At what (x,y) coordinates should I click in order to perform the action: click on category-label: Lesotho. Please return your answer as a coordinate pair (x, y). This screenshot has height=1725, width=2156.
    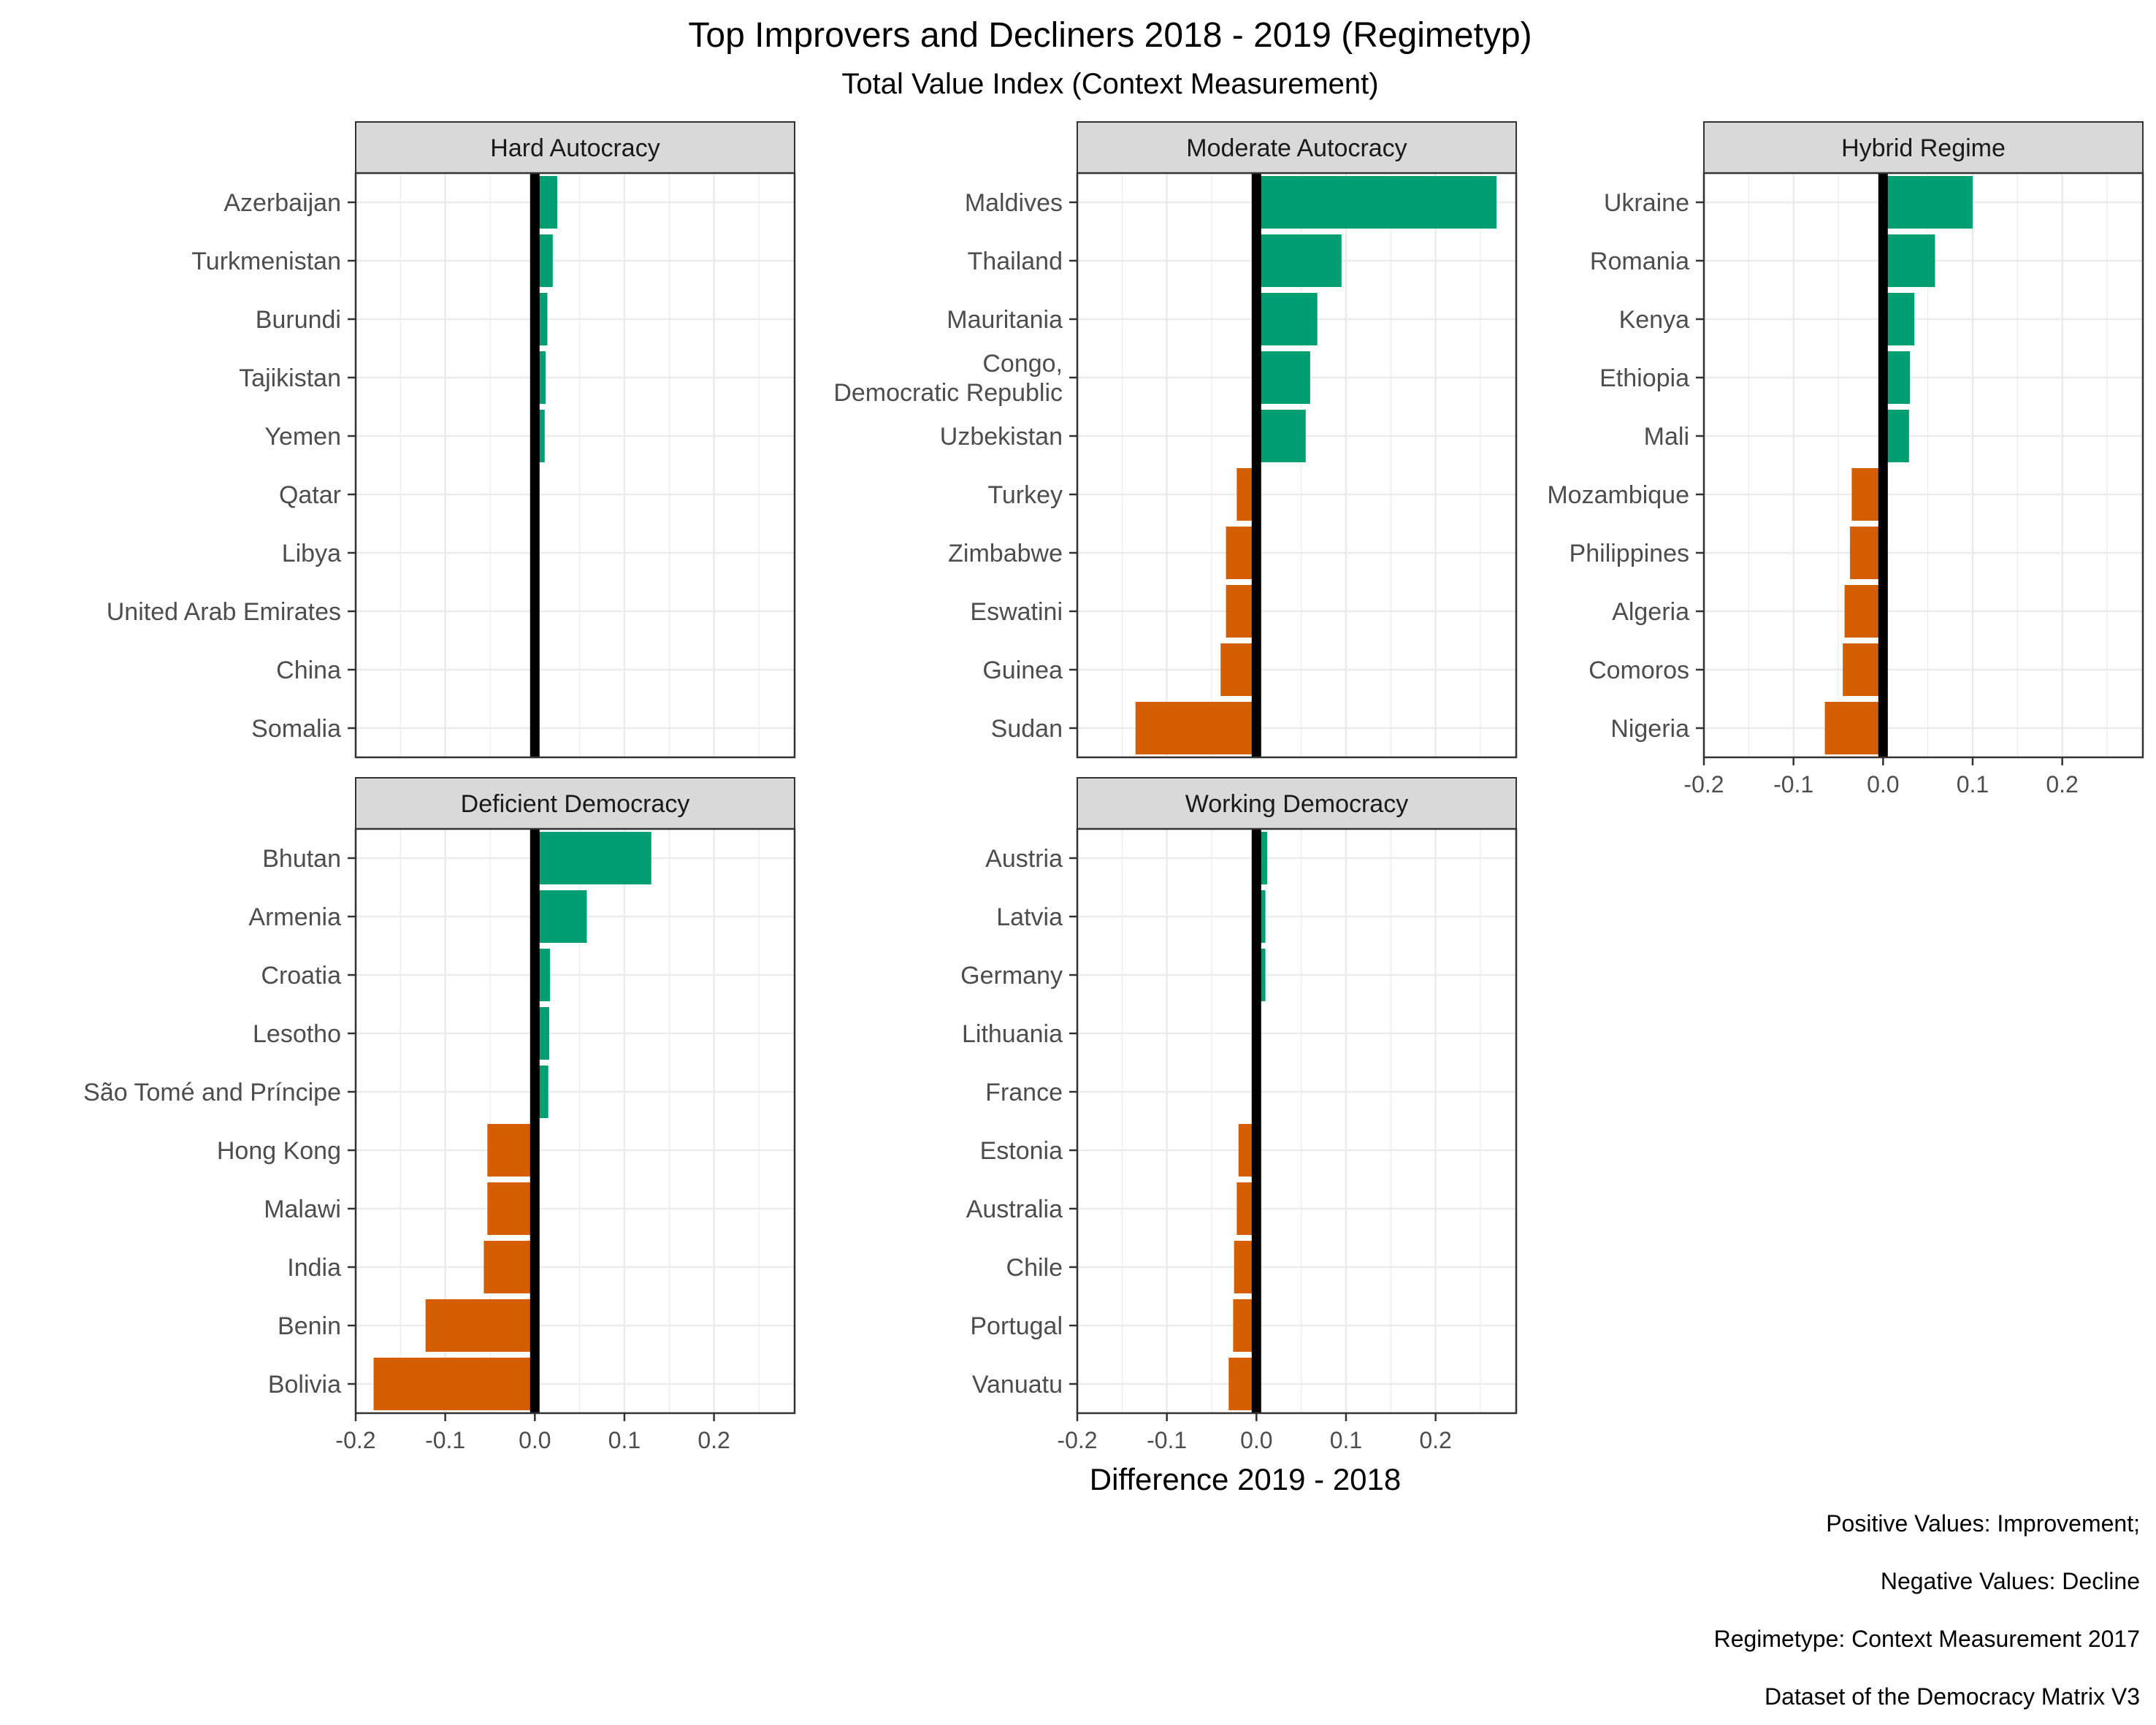
    Looking at the image, I should click on (297, 1034).